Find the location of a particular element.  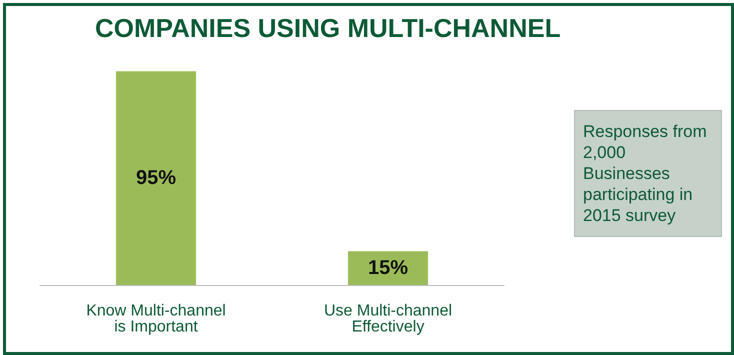

data-label: 95% is located at coordinates (156, 178).